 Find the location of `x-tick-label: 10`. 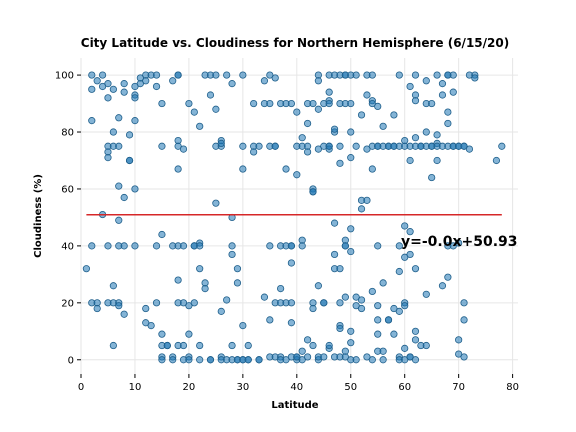

x-tick-label: 10 is located at coordinates (135, 387).